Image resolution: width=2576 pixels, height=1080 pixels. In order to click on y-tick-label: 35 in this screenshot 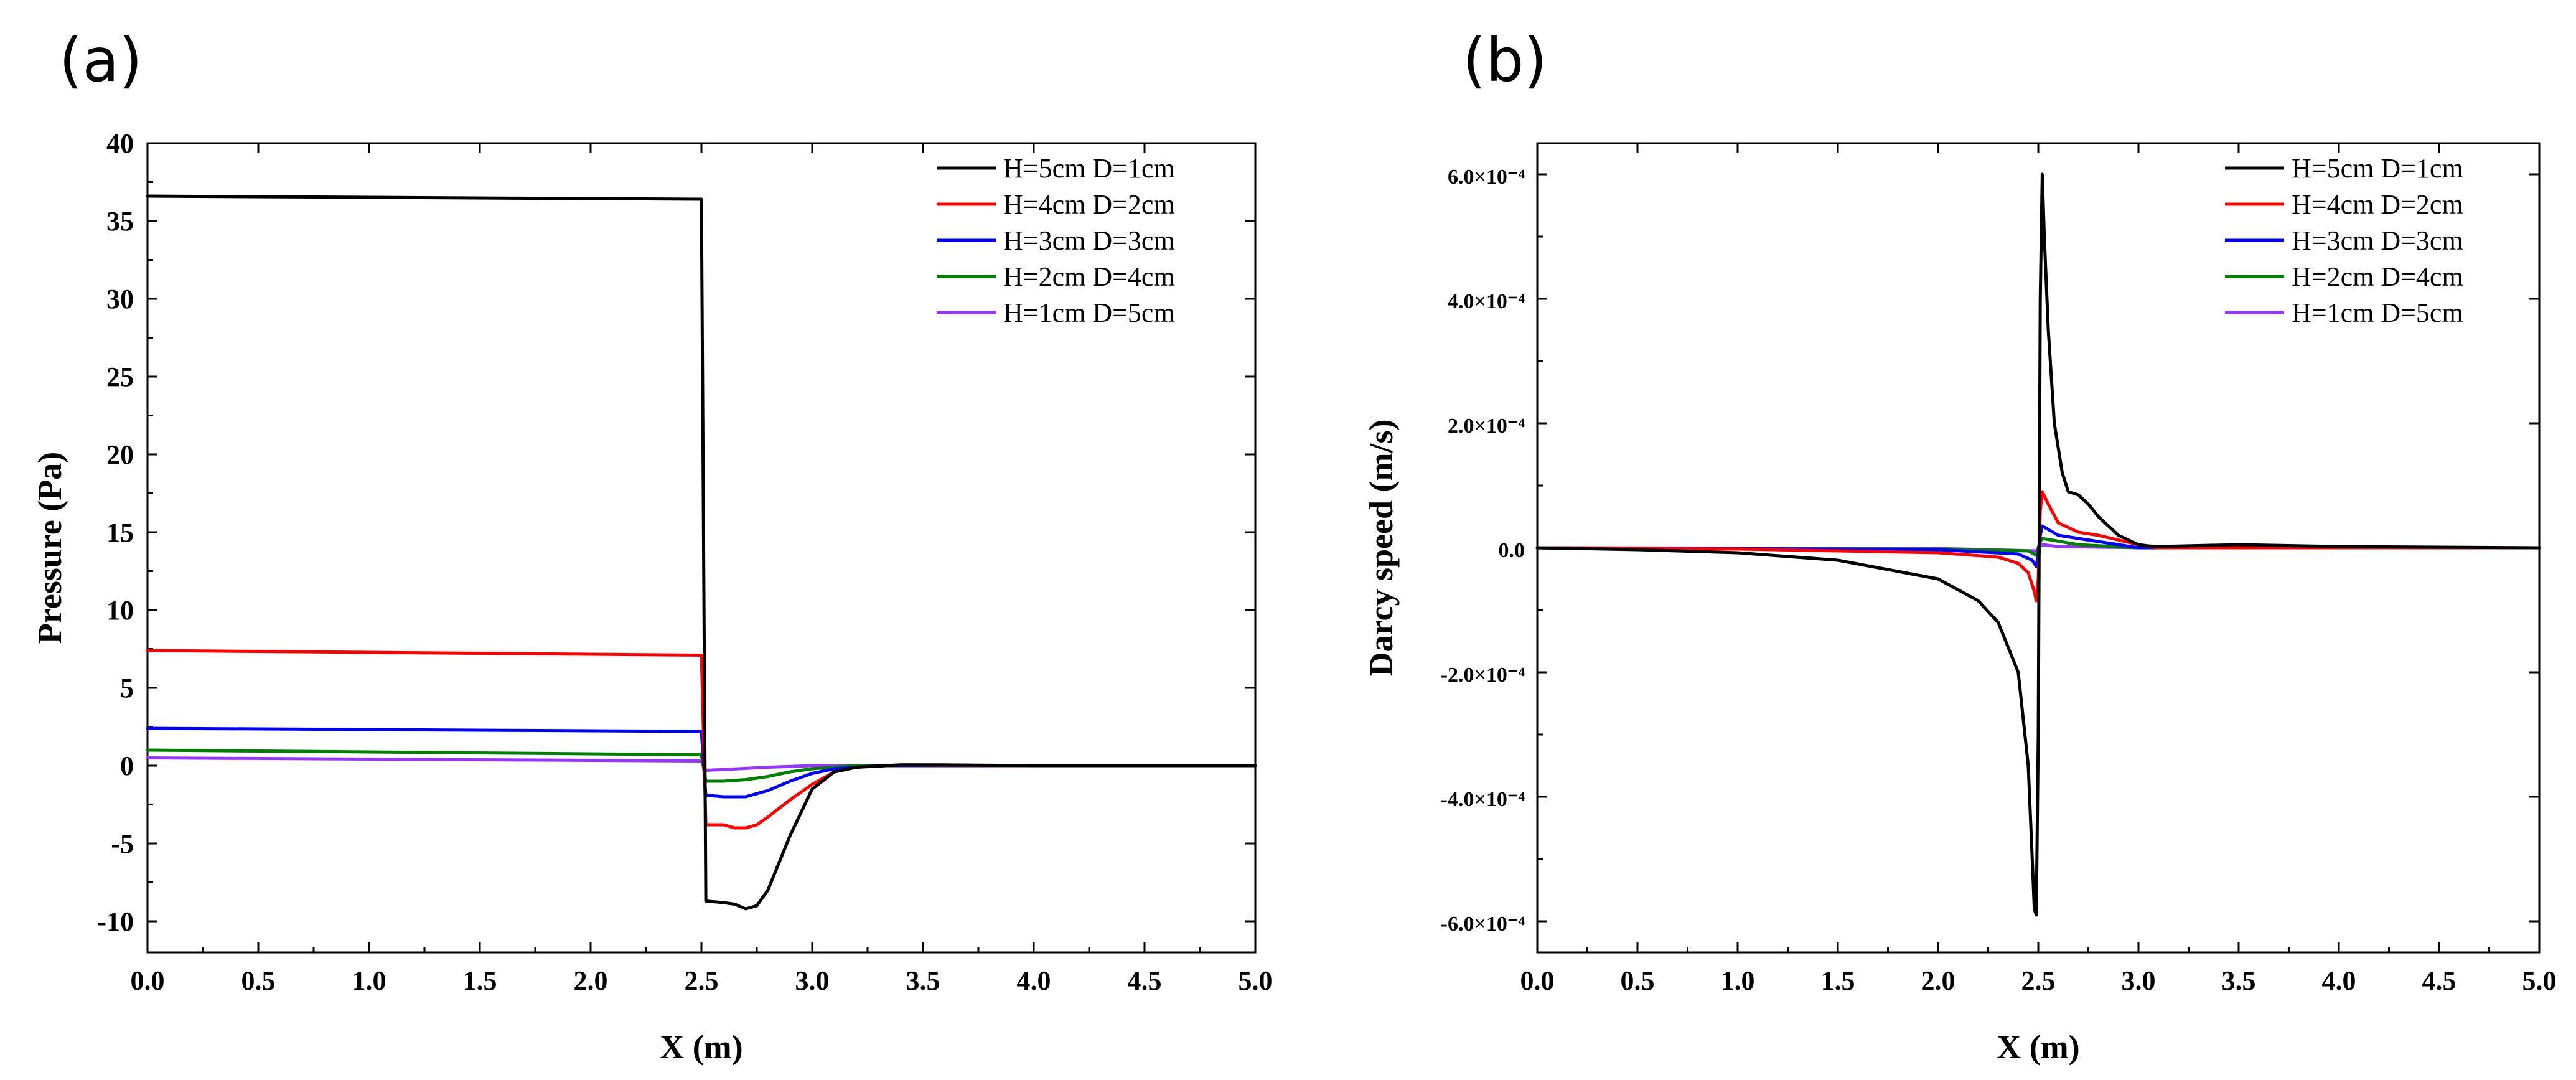, I will do `click(120, 222)`.